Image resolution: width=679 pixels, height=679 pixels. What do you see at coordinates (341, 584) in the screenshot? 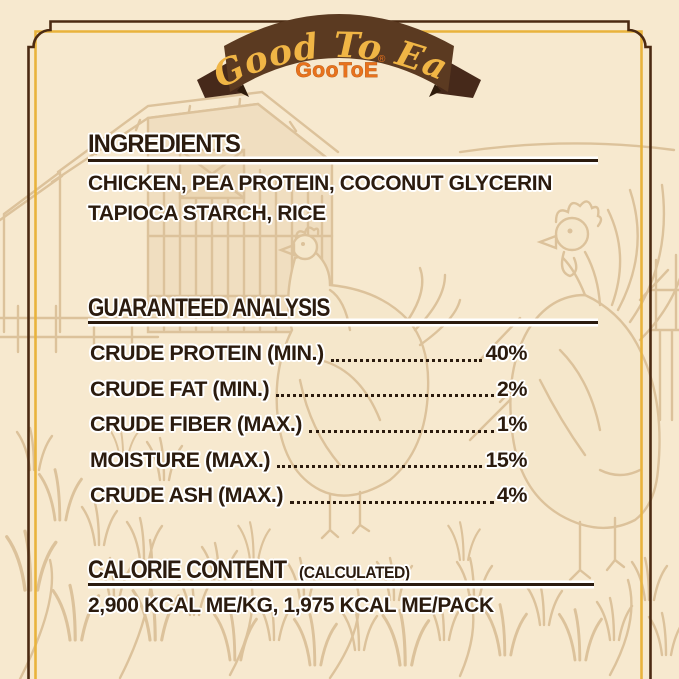
I see `calorie-divider` at bounding box center [341, 584].